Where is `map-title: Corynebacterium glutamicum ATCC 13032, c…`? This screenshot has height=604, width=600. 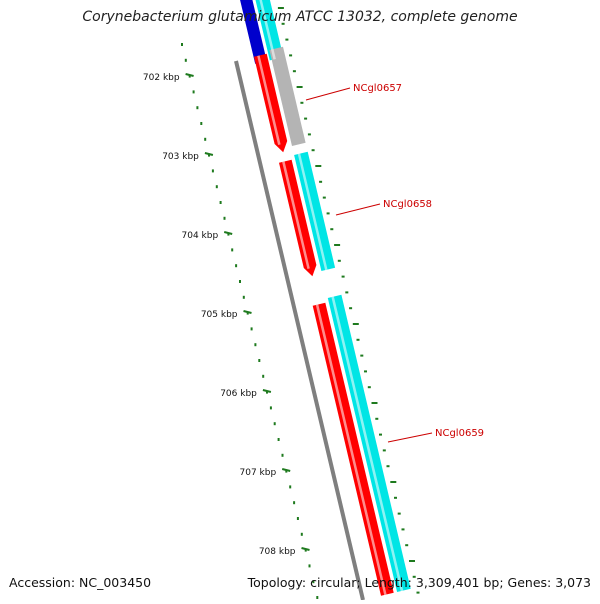 map-title: Corynebacterium glutamicum ATCC 13032, c… is located at coordinates (300, 17).